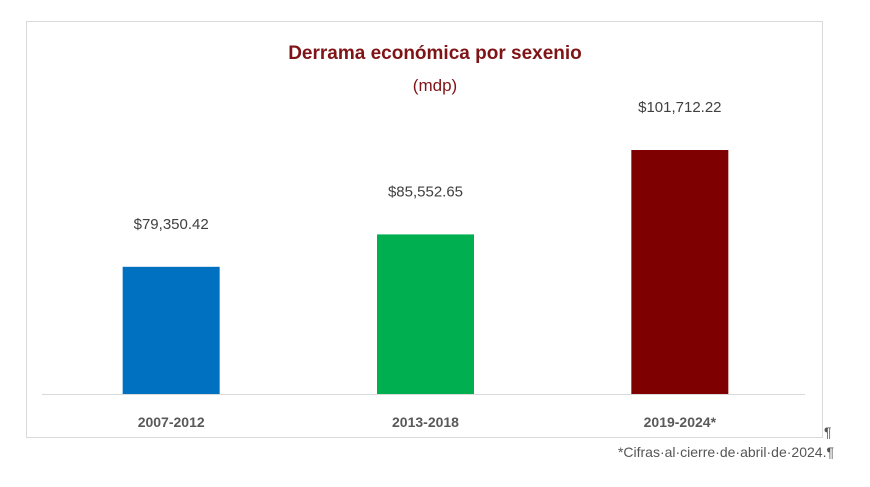  What do you see at coordinates (722, 452) in the screenshot?
I see `footnote-text: *Cifras·al·cierre·de·abril·de·2024.` at bounding box center [722, 452].